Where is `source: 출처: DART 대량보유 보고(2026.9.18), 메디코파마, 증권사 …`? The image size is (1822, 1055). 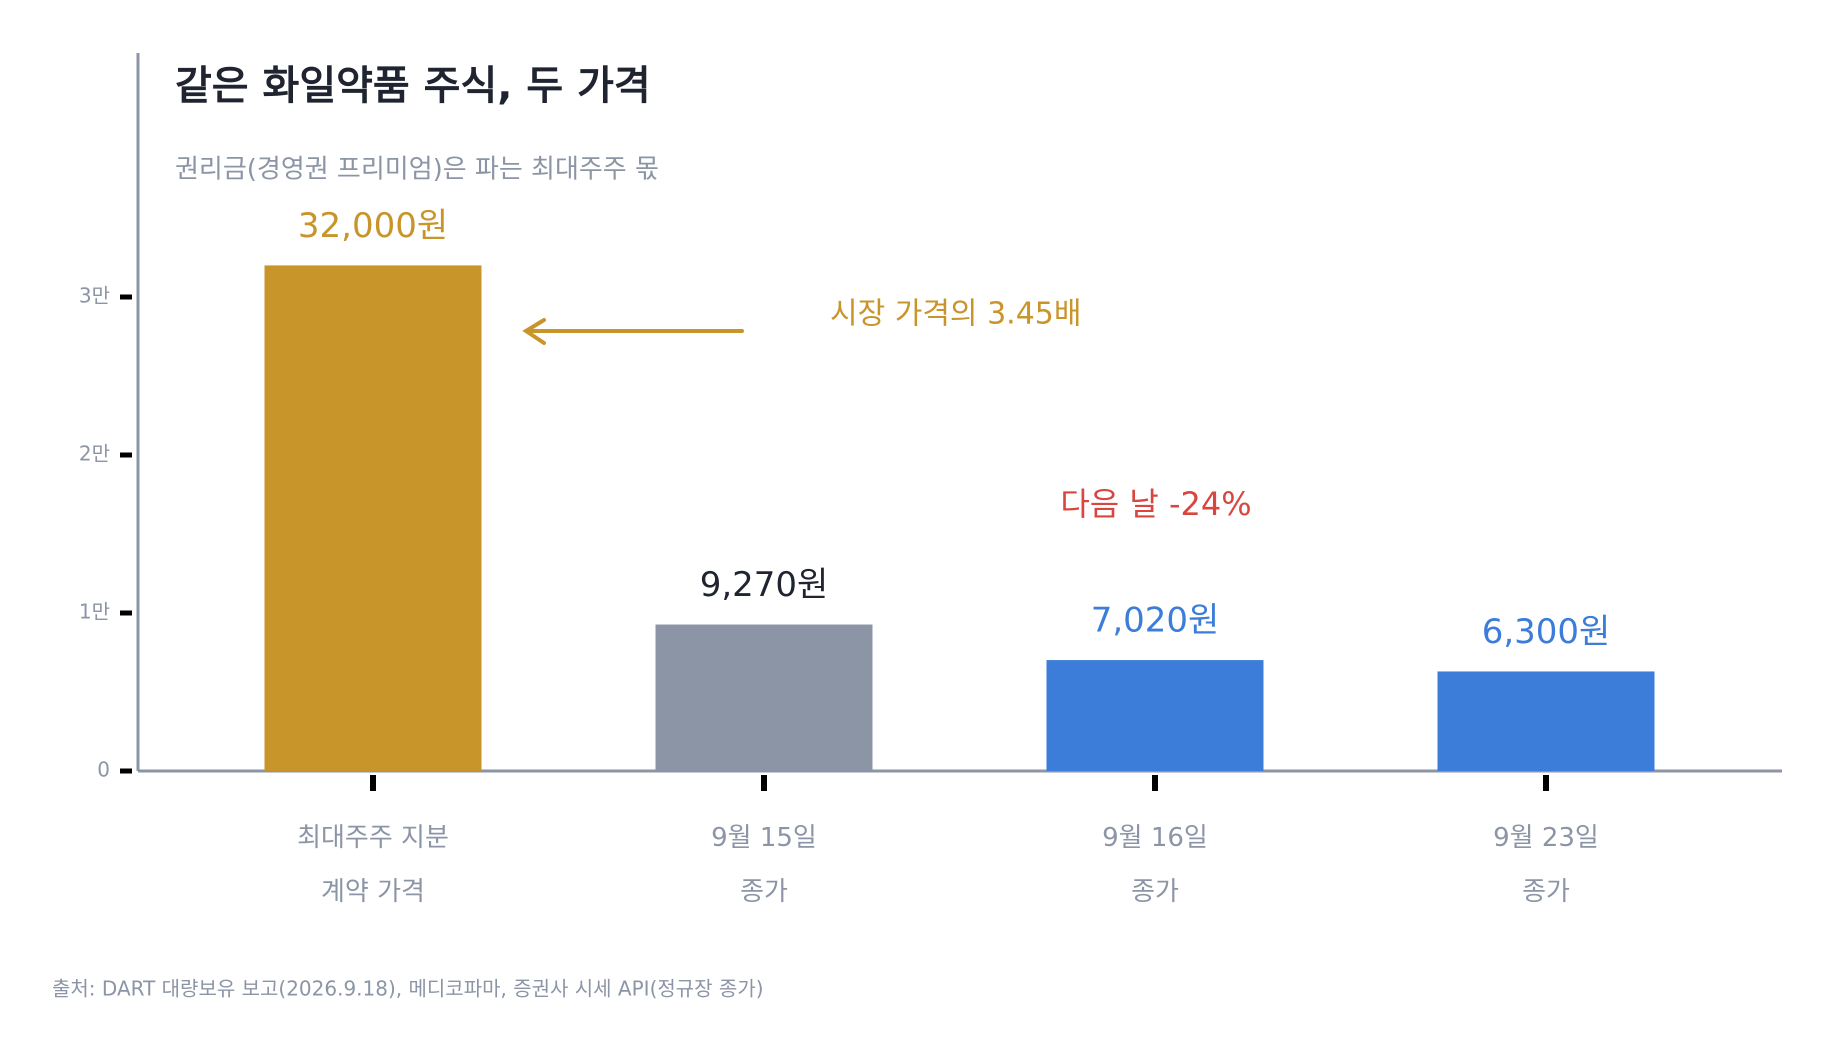
source: 출처: DART 대량보유 보고(2026.9.18), 메디코파마, 증권사 … is located at coordinates (408, 989).